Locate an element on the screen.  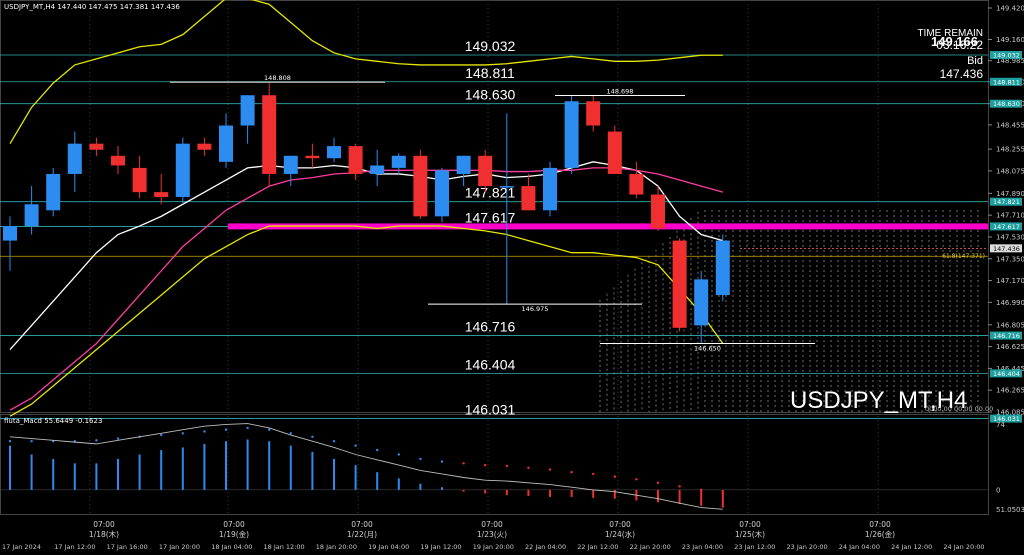
x-tick-label: 22 Jan 04:00 is located at coordinates (545, 547).